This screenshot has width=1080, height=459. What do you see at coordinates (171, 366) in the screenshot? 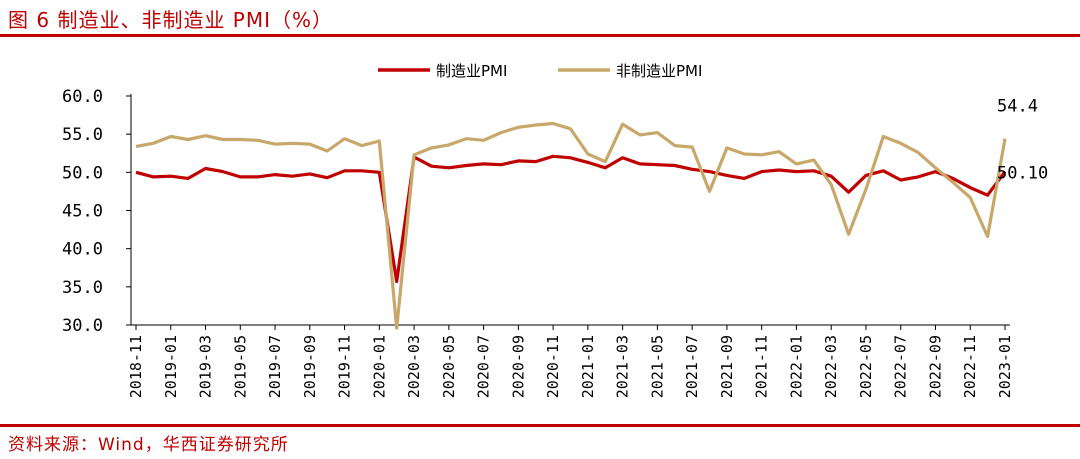
I see `x-tick-label: 2019-01` at bounding box center [171, 366].